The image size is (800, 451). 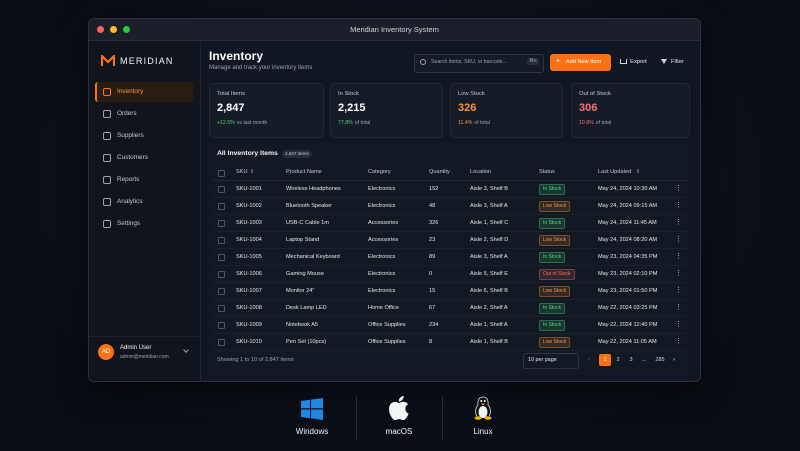 I want to click on table-cell: SKU-1010, so click(x=249, y=342).